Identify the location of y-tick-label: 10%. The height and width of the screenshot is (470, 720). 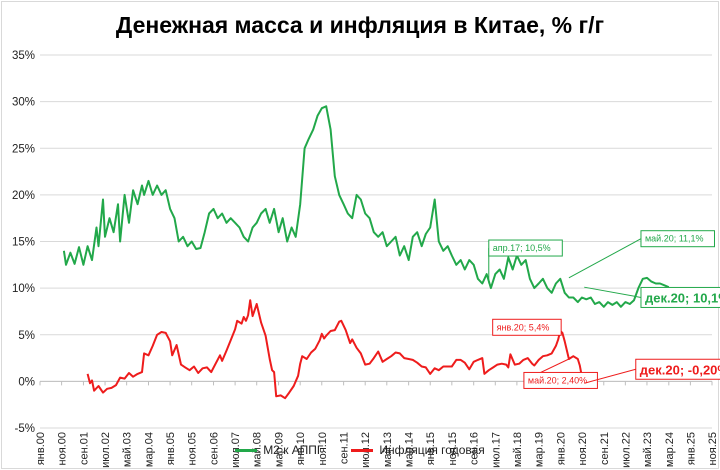
(23, 289).